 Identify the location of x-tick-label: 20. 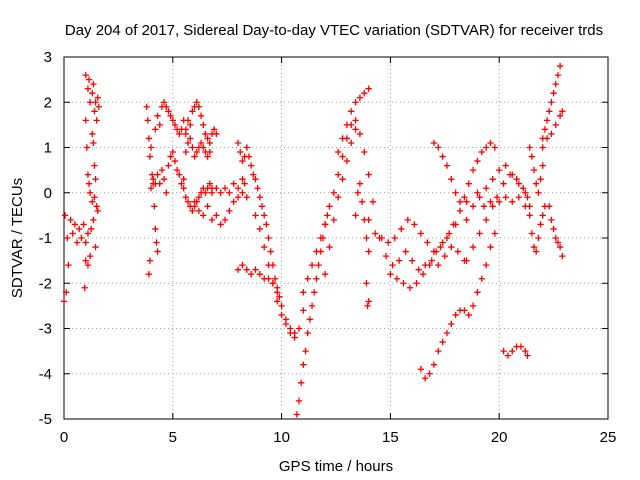
(499, 437).